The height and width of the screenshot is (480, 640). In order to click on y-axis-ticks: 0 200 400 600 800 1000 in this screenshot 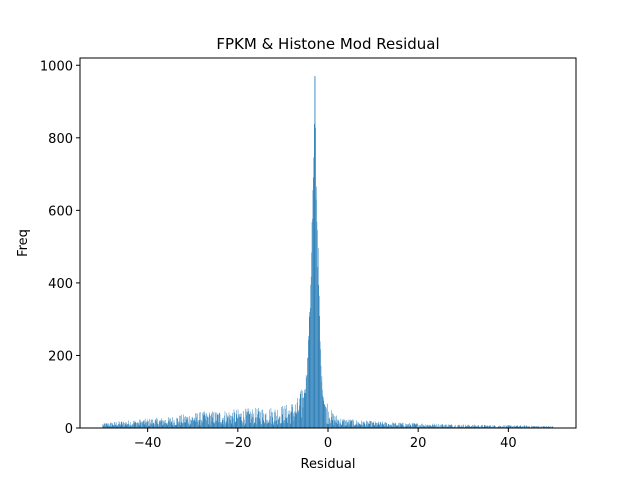, I will do `click(60, 248)`.